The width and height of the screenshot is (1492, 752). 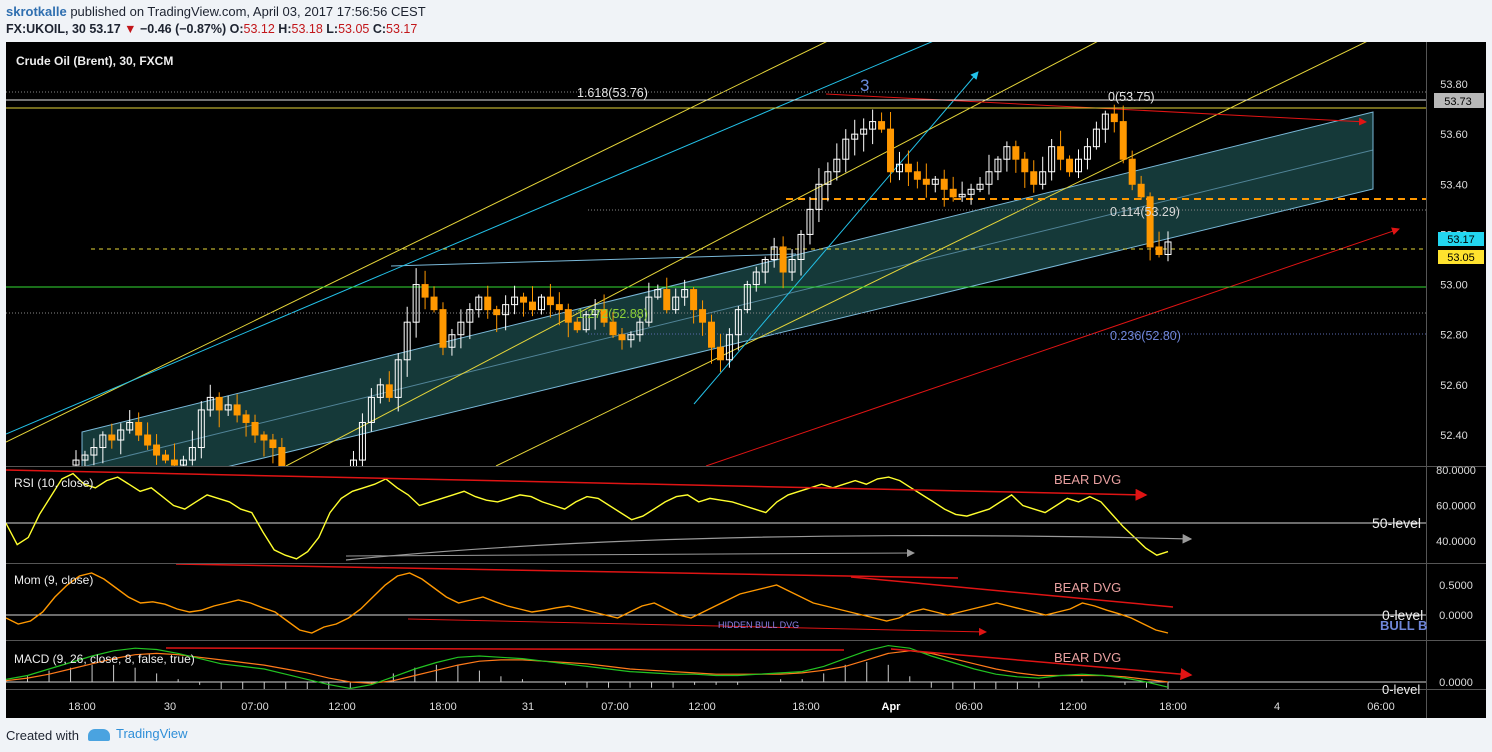 I want to click on time-tick-label: 07:00, so click(x=255, y=707).